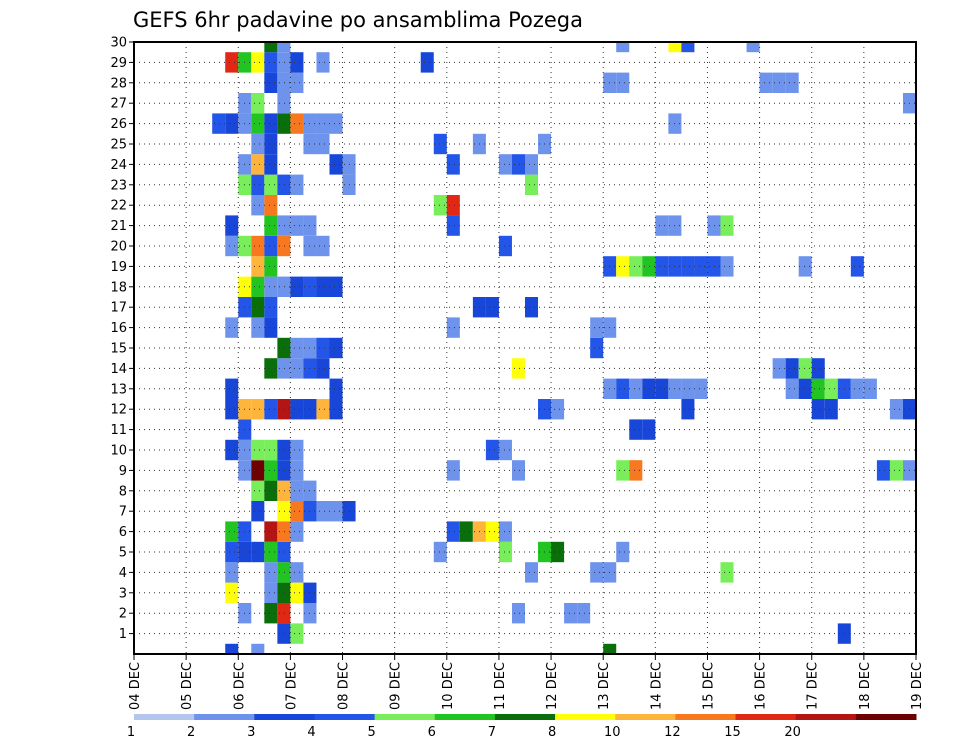 Image resolution: width=960 pixels, height=742 pixels. What do you see at coordinates (135, 686) in the screenshot?
I see `x-tick-label: 04 DEC` at bounding box center [135, 686].